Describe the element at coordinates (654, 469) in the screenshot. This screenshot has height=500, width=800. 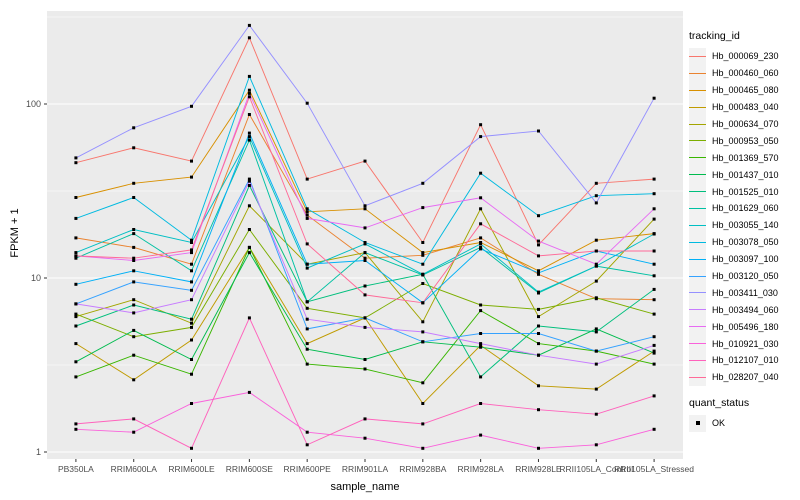
I see `x-tick-label: RRII105LA_Stressed` at that location.